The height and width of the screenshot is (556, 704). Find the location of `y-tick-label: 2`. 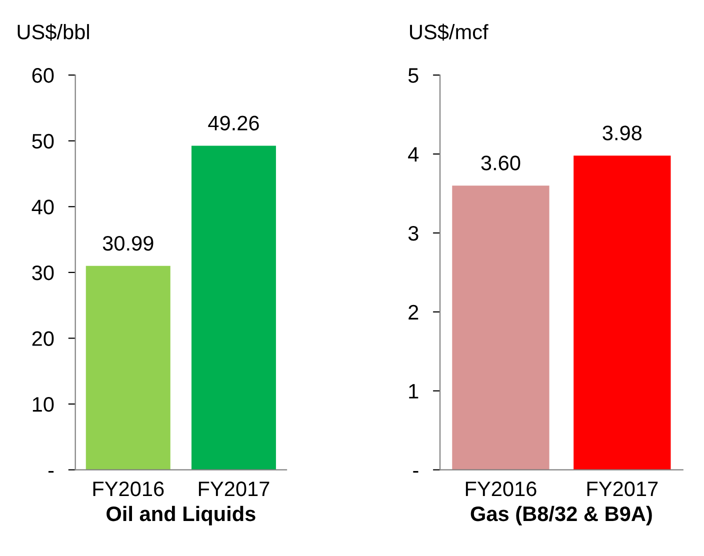

y-tick-label: 2 is located at coordinates (413, 312).